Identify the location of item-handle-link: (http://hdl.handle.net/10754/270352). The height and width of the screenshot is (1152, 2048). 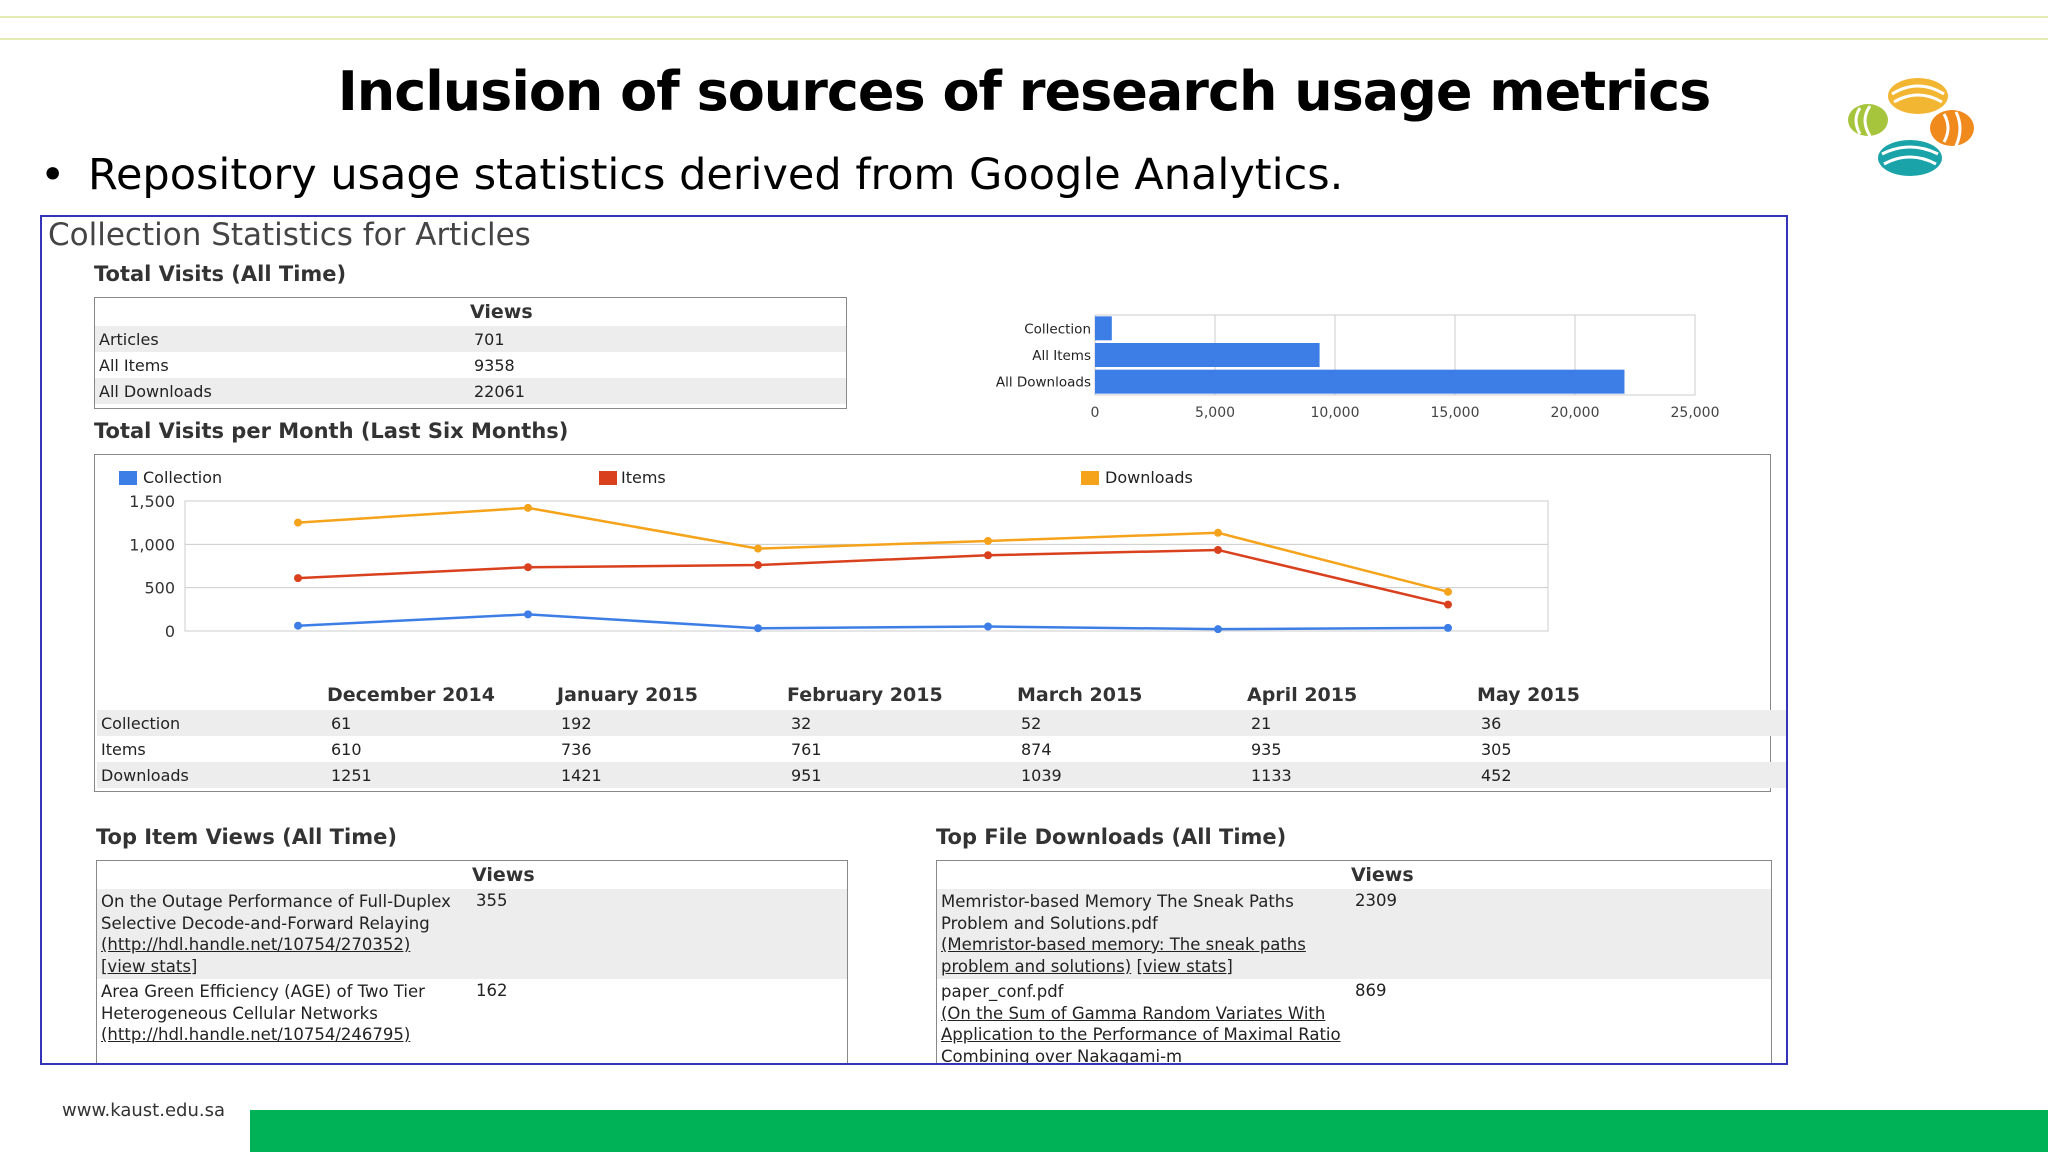
(256, 944).